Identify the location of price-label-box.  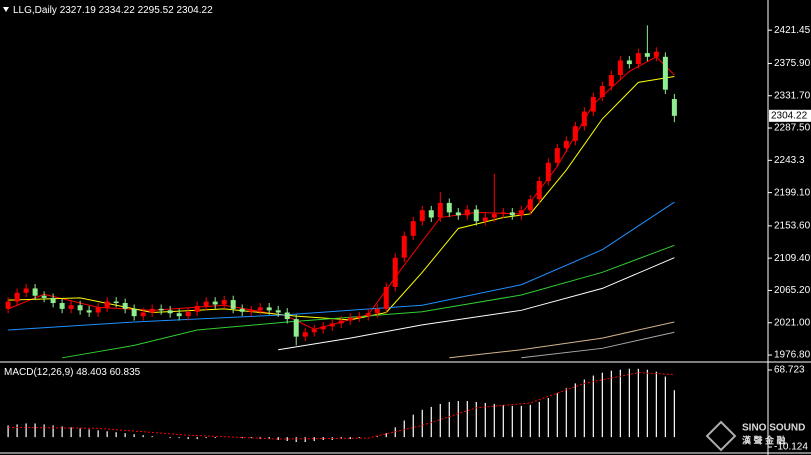
(790, 115).